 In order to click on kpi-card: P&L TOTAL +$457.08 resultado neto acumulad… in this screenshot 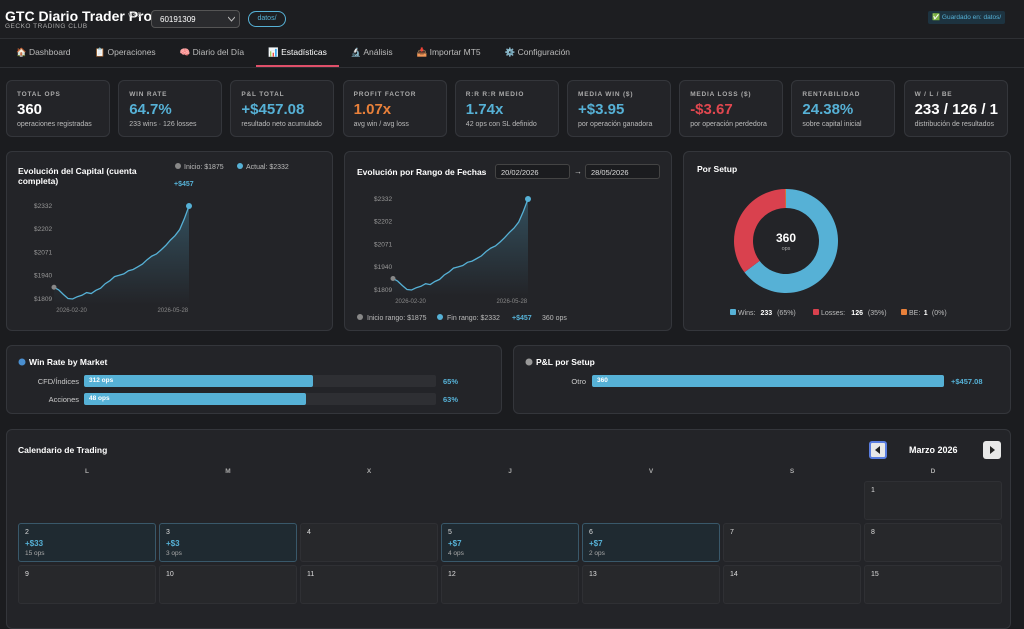, I will do `click(282, 108)`.